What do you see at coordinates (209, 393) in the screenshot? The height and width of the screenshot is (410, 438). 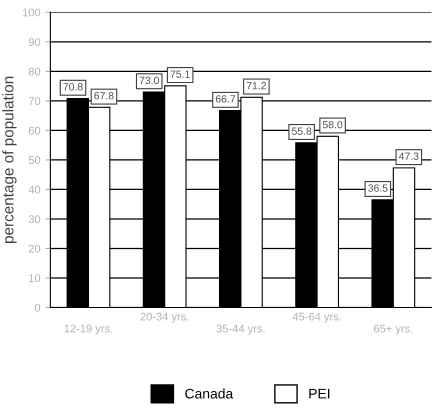 I see `legend-label: Canada` at bounding box center [209, 393].